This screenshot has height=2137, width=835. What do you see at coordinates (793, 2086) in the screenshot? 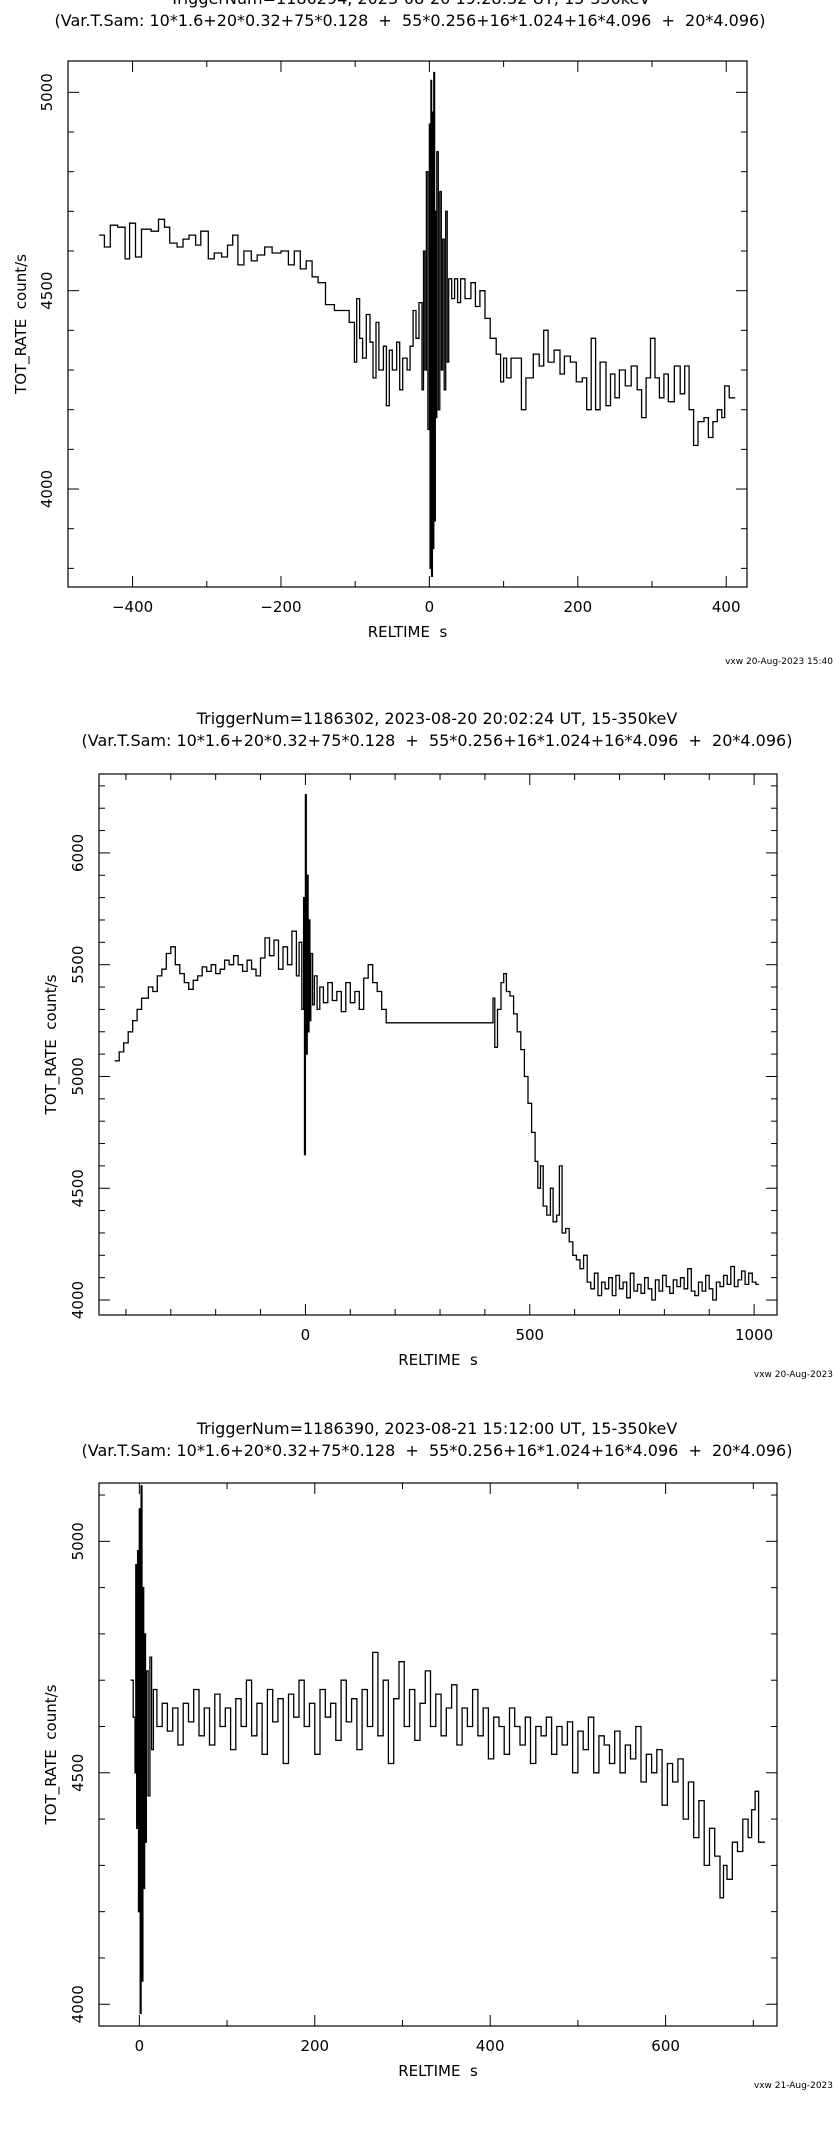
I see `plot-timestamp: vxw 21-Aug-2023` at bounding box center [793, 2086].